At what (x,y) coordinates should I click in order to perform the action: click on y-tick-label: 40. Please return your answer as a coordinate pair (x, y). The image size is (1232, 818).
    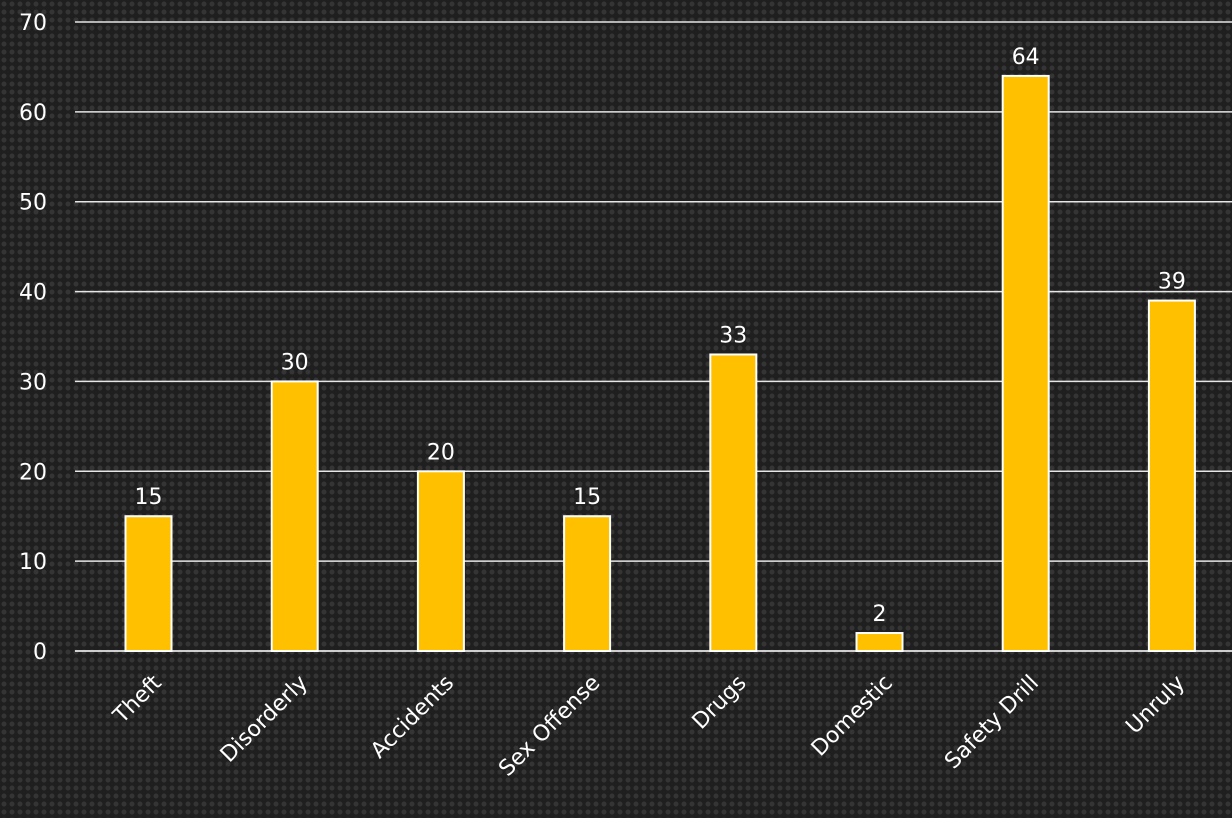
    Looking at the image, I should click on (33, 293).